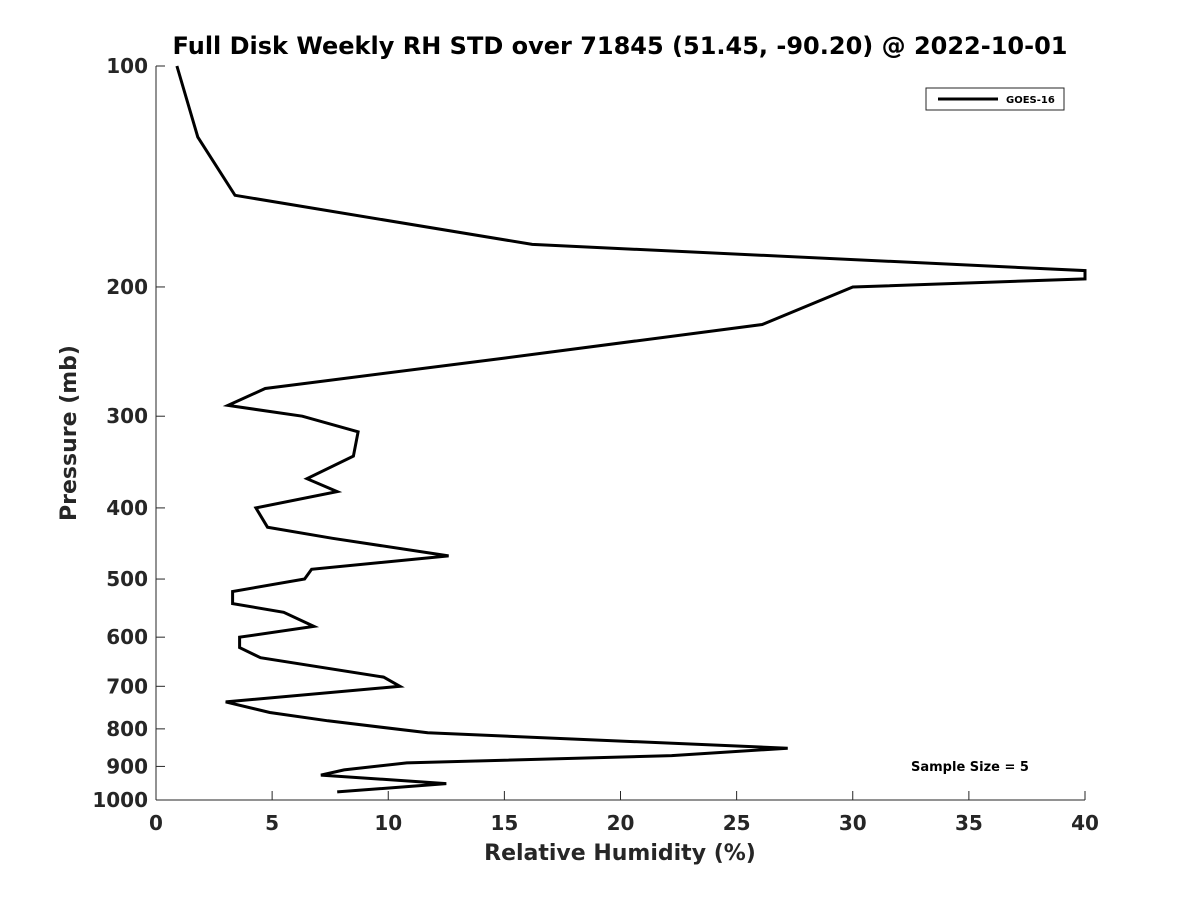 The image size is (1200, 900). Describe the element at coordinates (127, 287) in the screenshot. I see `y-tick-label: 200` at that location.